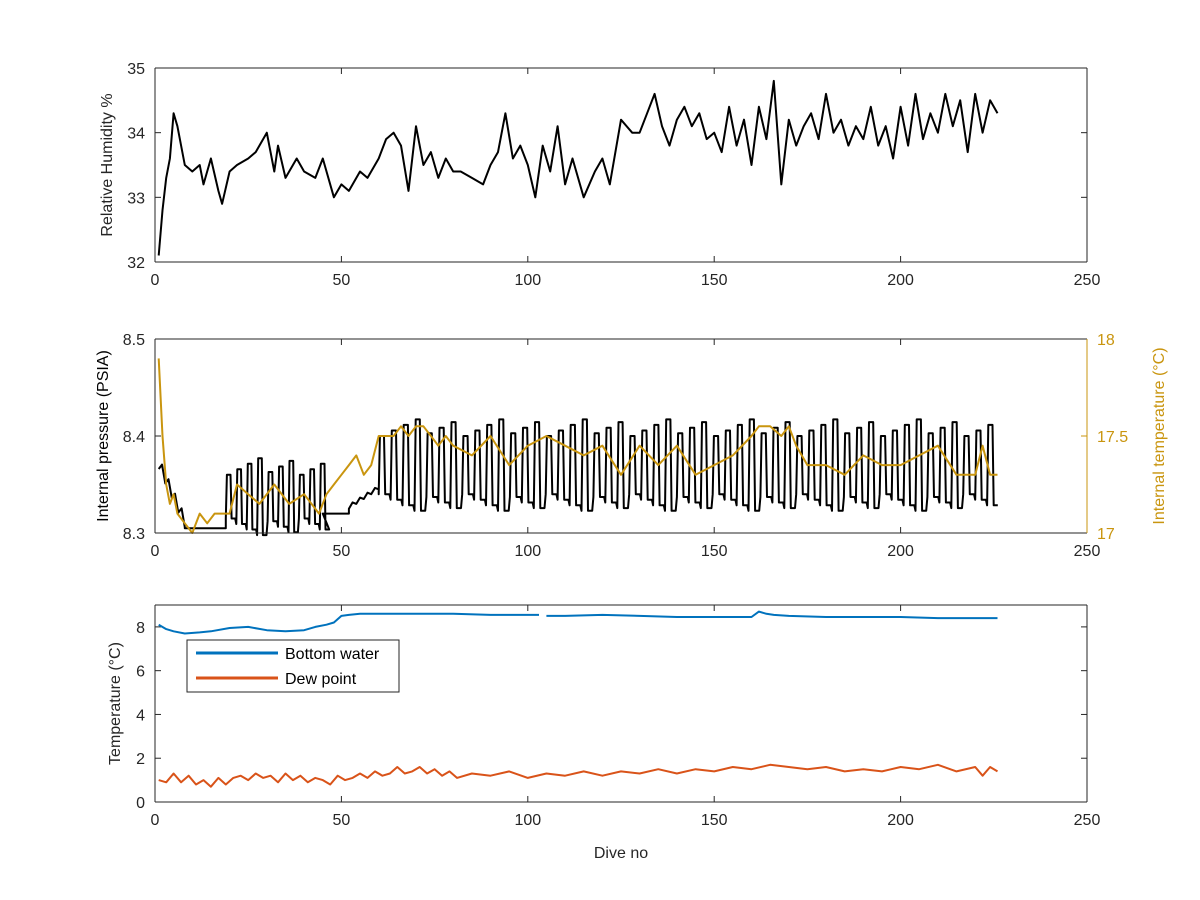 This screenshot has width=1200, height=900. What do you see at coordinates (140, 803) in the screenshot?
I see `y-tick-label: 0` at bounding box center [140, 803].